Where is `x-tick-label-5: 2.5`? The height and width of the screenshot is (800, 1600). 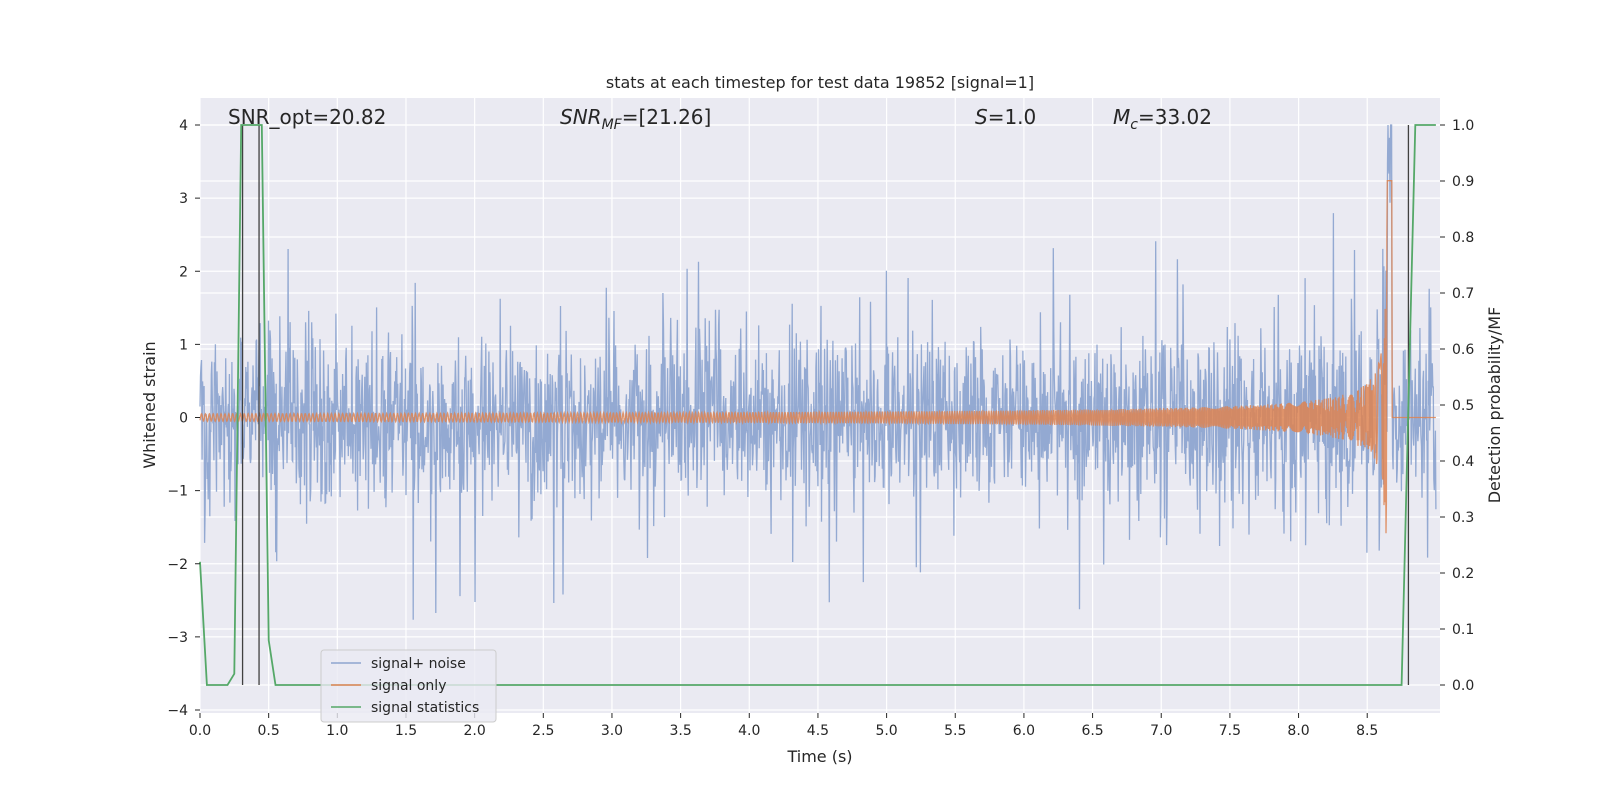
x-tick-label-5: 2.5 is located at coordinates (543, 731).